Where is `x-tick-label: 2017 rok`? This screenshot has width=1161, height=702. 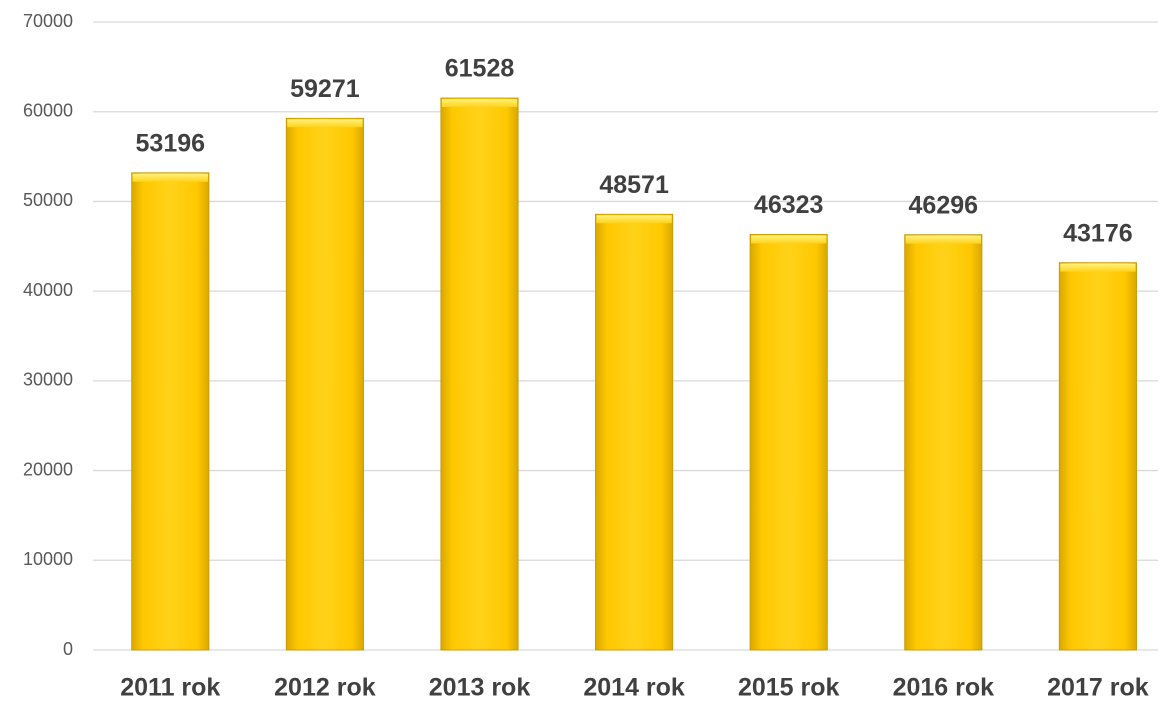 x-tick-label: 2017 rok is located at coordinates (1098, 688).